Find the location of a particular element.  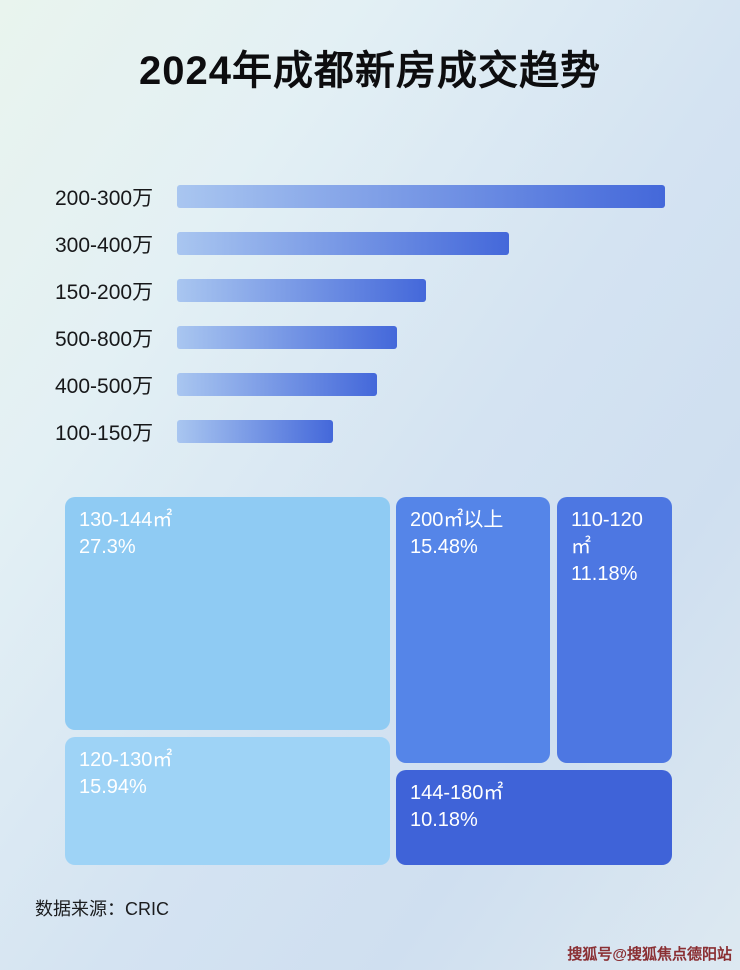

bar-label: 200-300万 is located at coordinates (104, 198).